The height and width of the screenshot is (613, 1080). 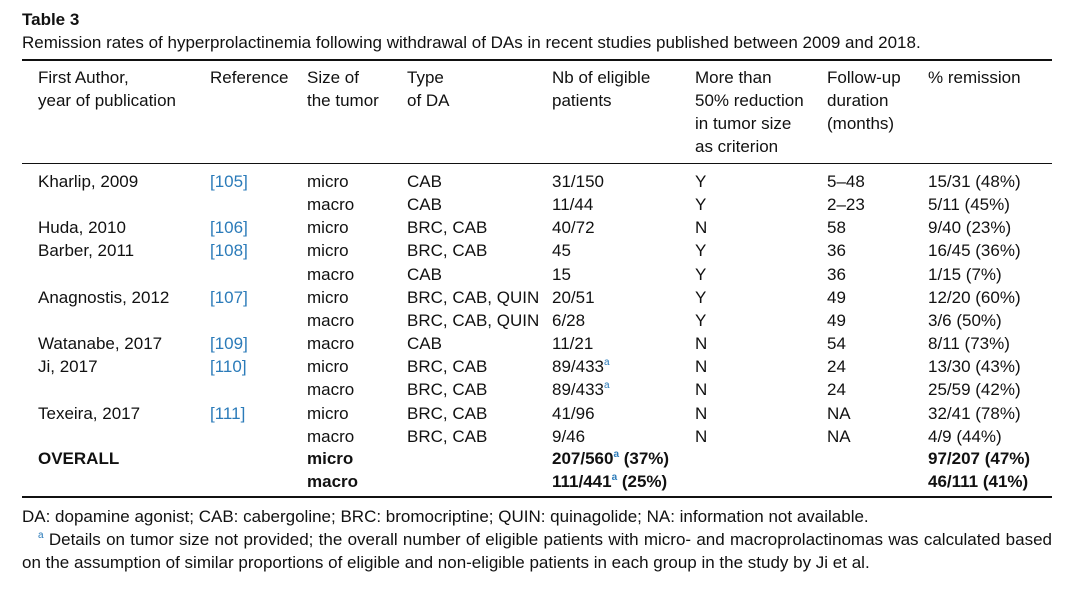 I want to click on header-cell: Nb of eligible, so click(x=601, y=77).